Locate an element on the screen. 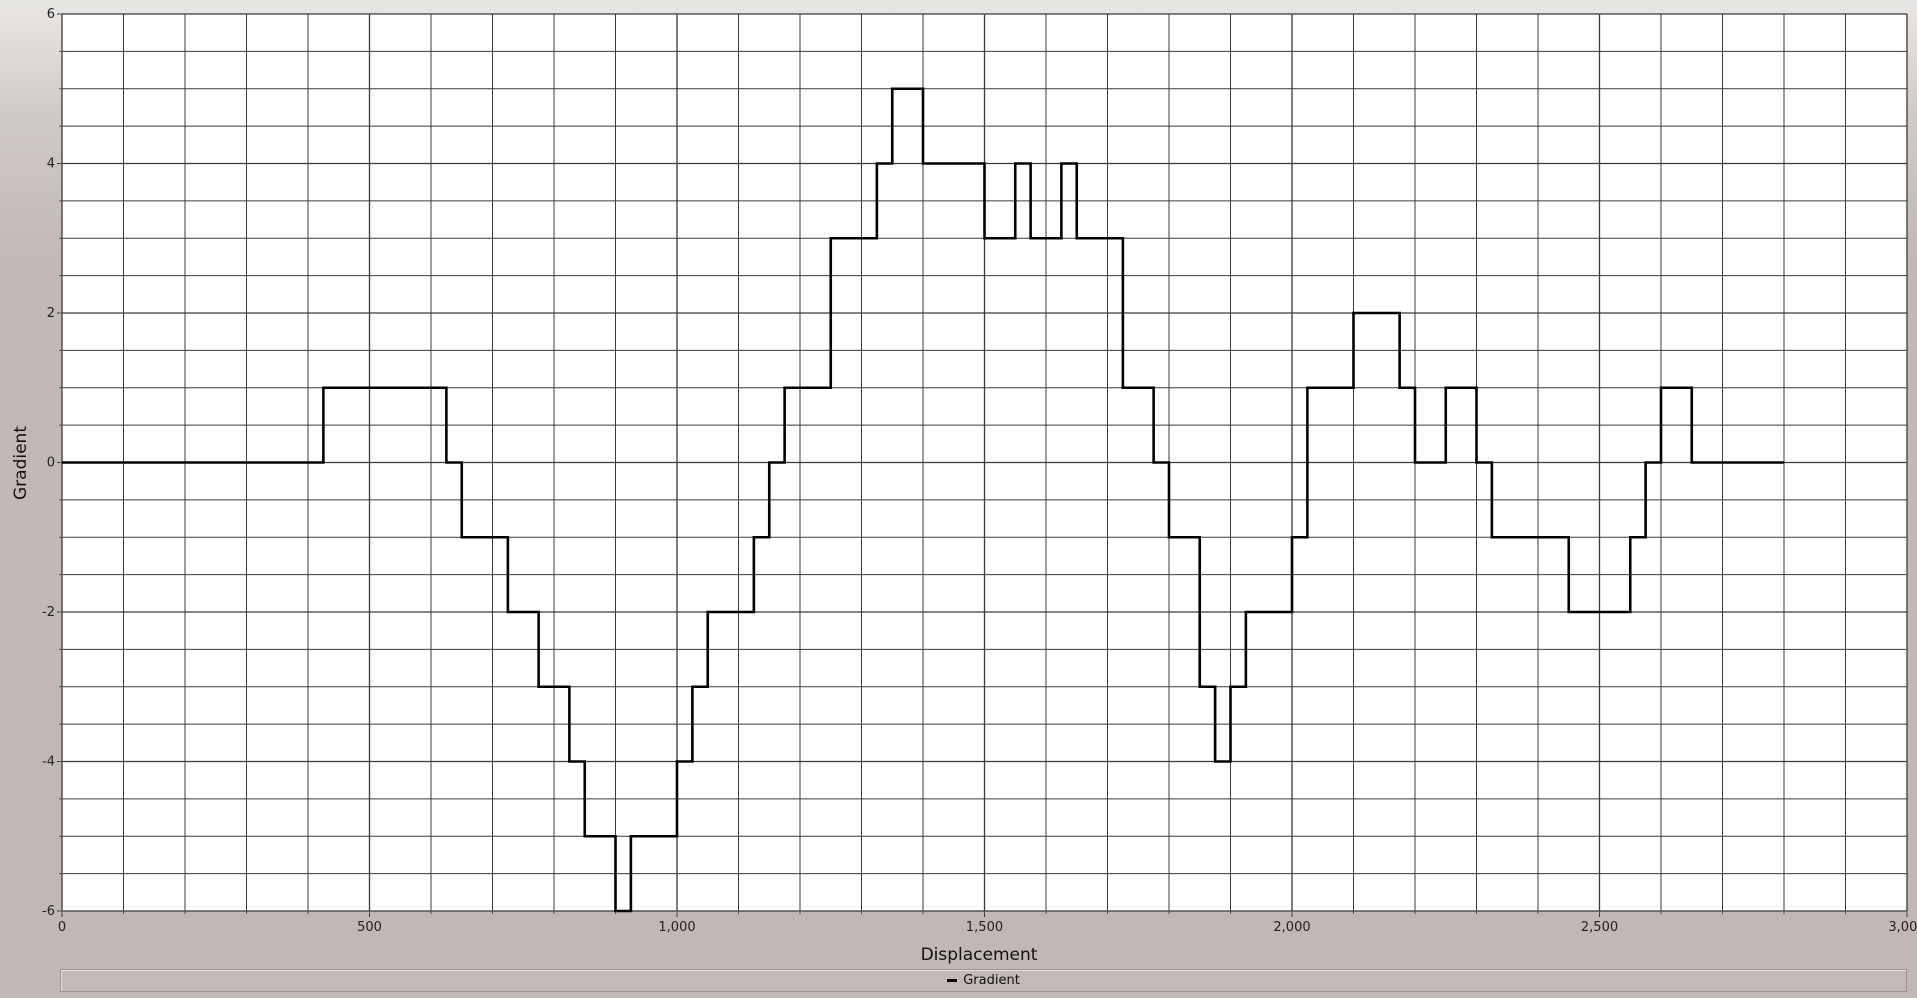  x-tick-label: 1,500 is located at coordinates (984, 927).